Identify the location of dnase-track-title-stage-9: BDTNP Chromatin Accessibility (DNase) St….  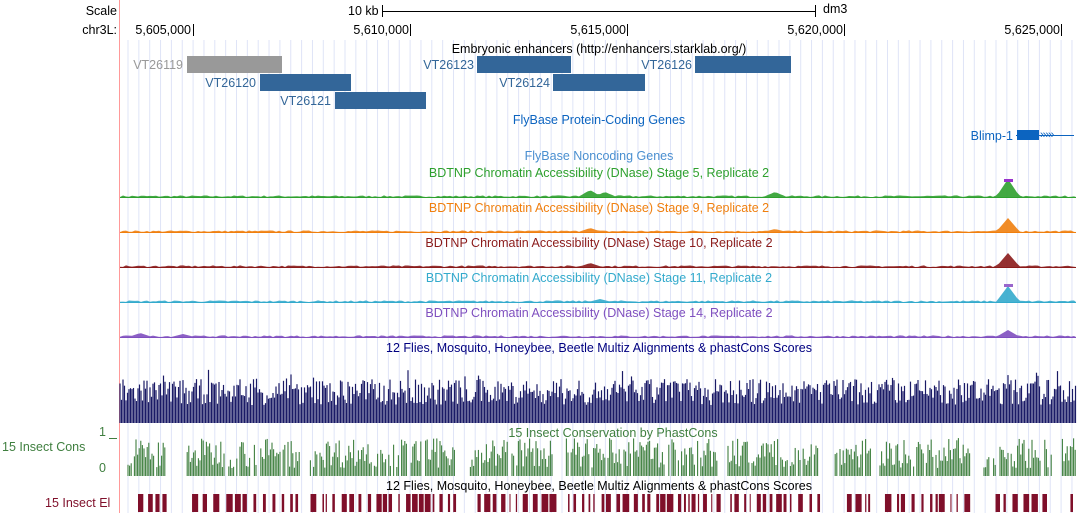
(599, 208).